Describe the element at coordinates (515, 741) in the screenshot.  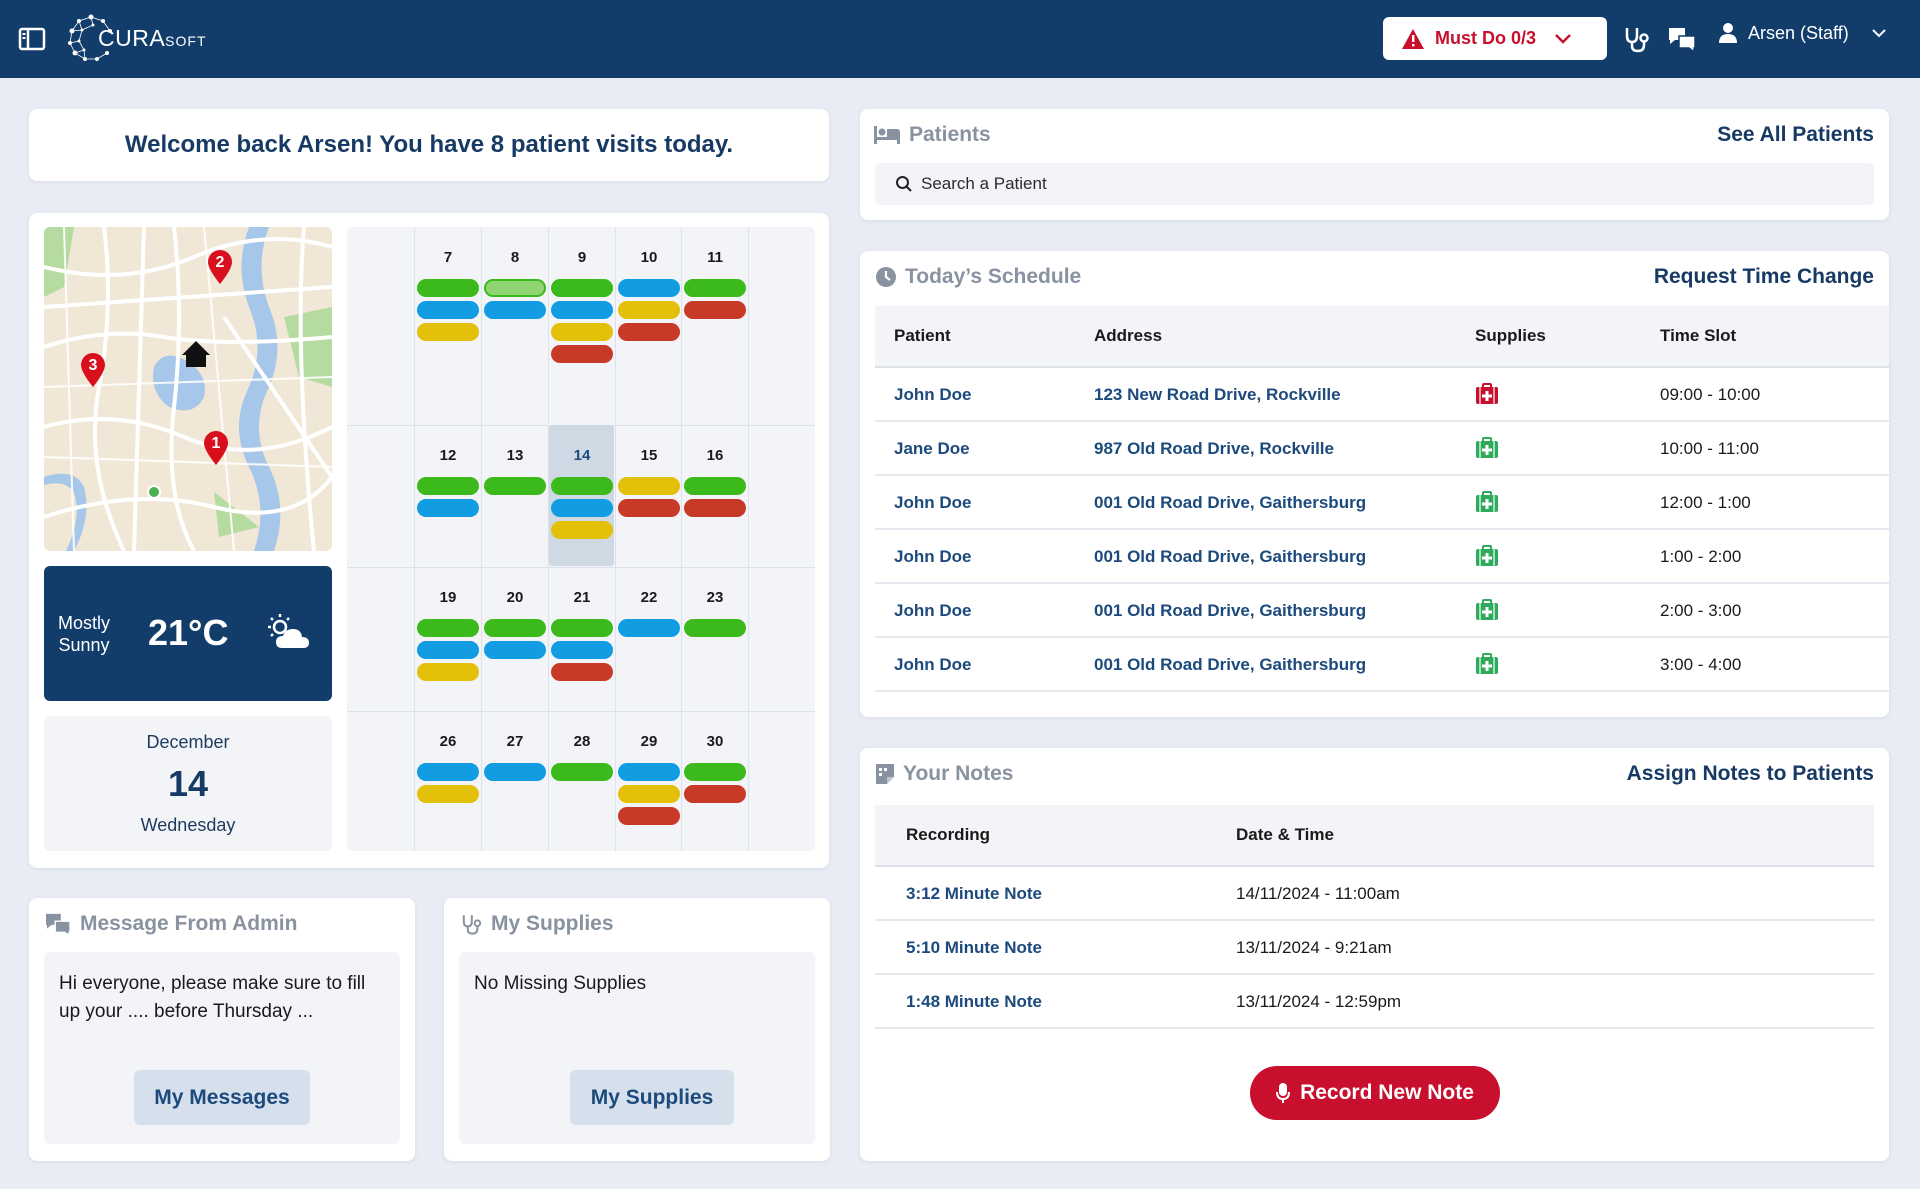
I see `calendar-day-27: 27` at that location.